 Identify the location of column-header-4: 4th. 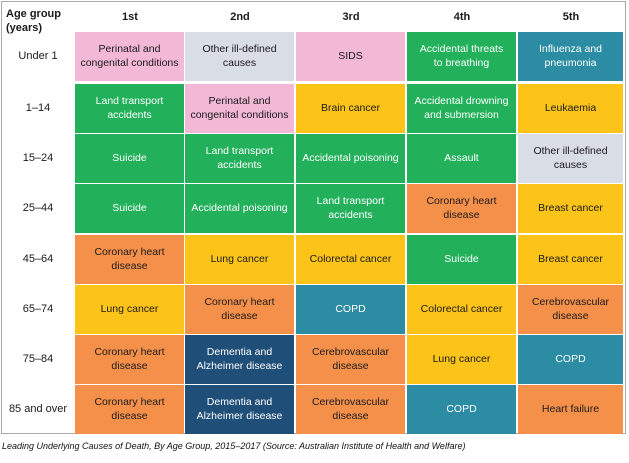
(462, 17).